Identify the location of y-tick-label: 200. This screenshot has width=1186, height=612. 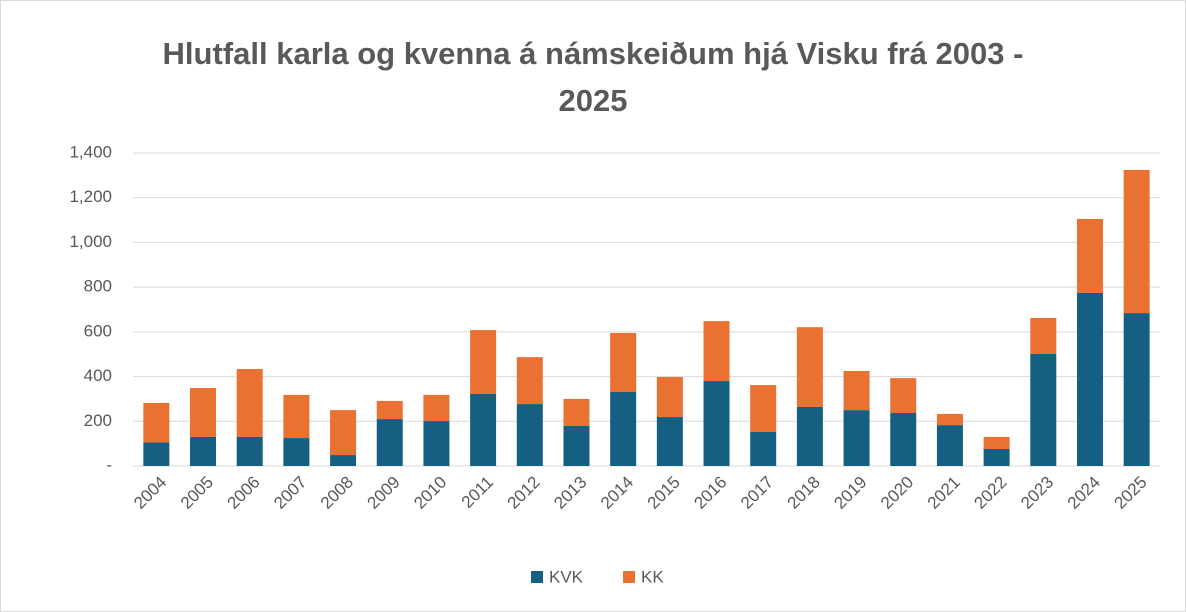
(98, 420).